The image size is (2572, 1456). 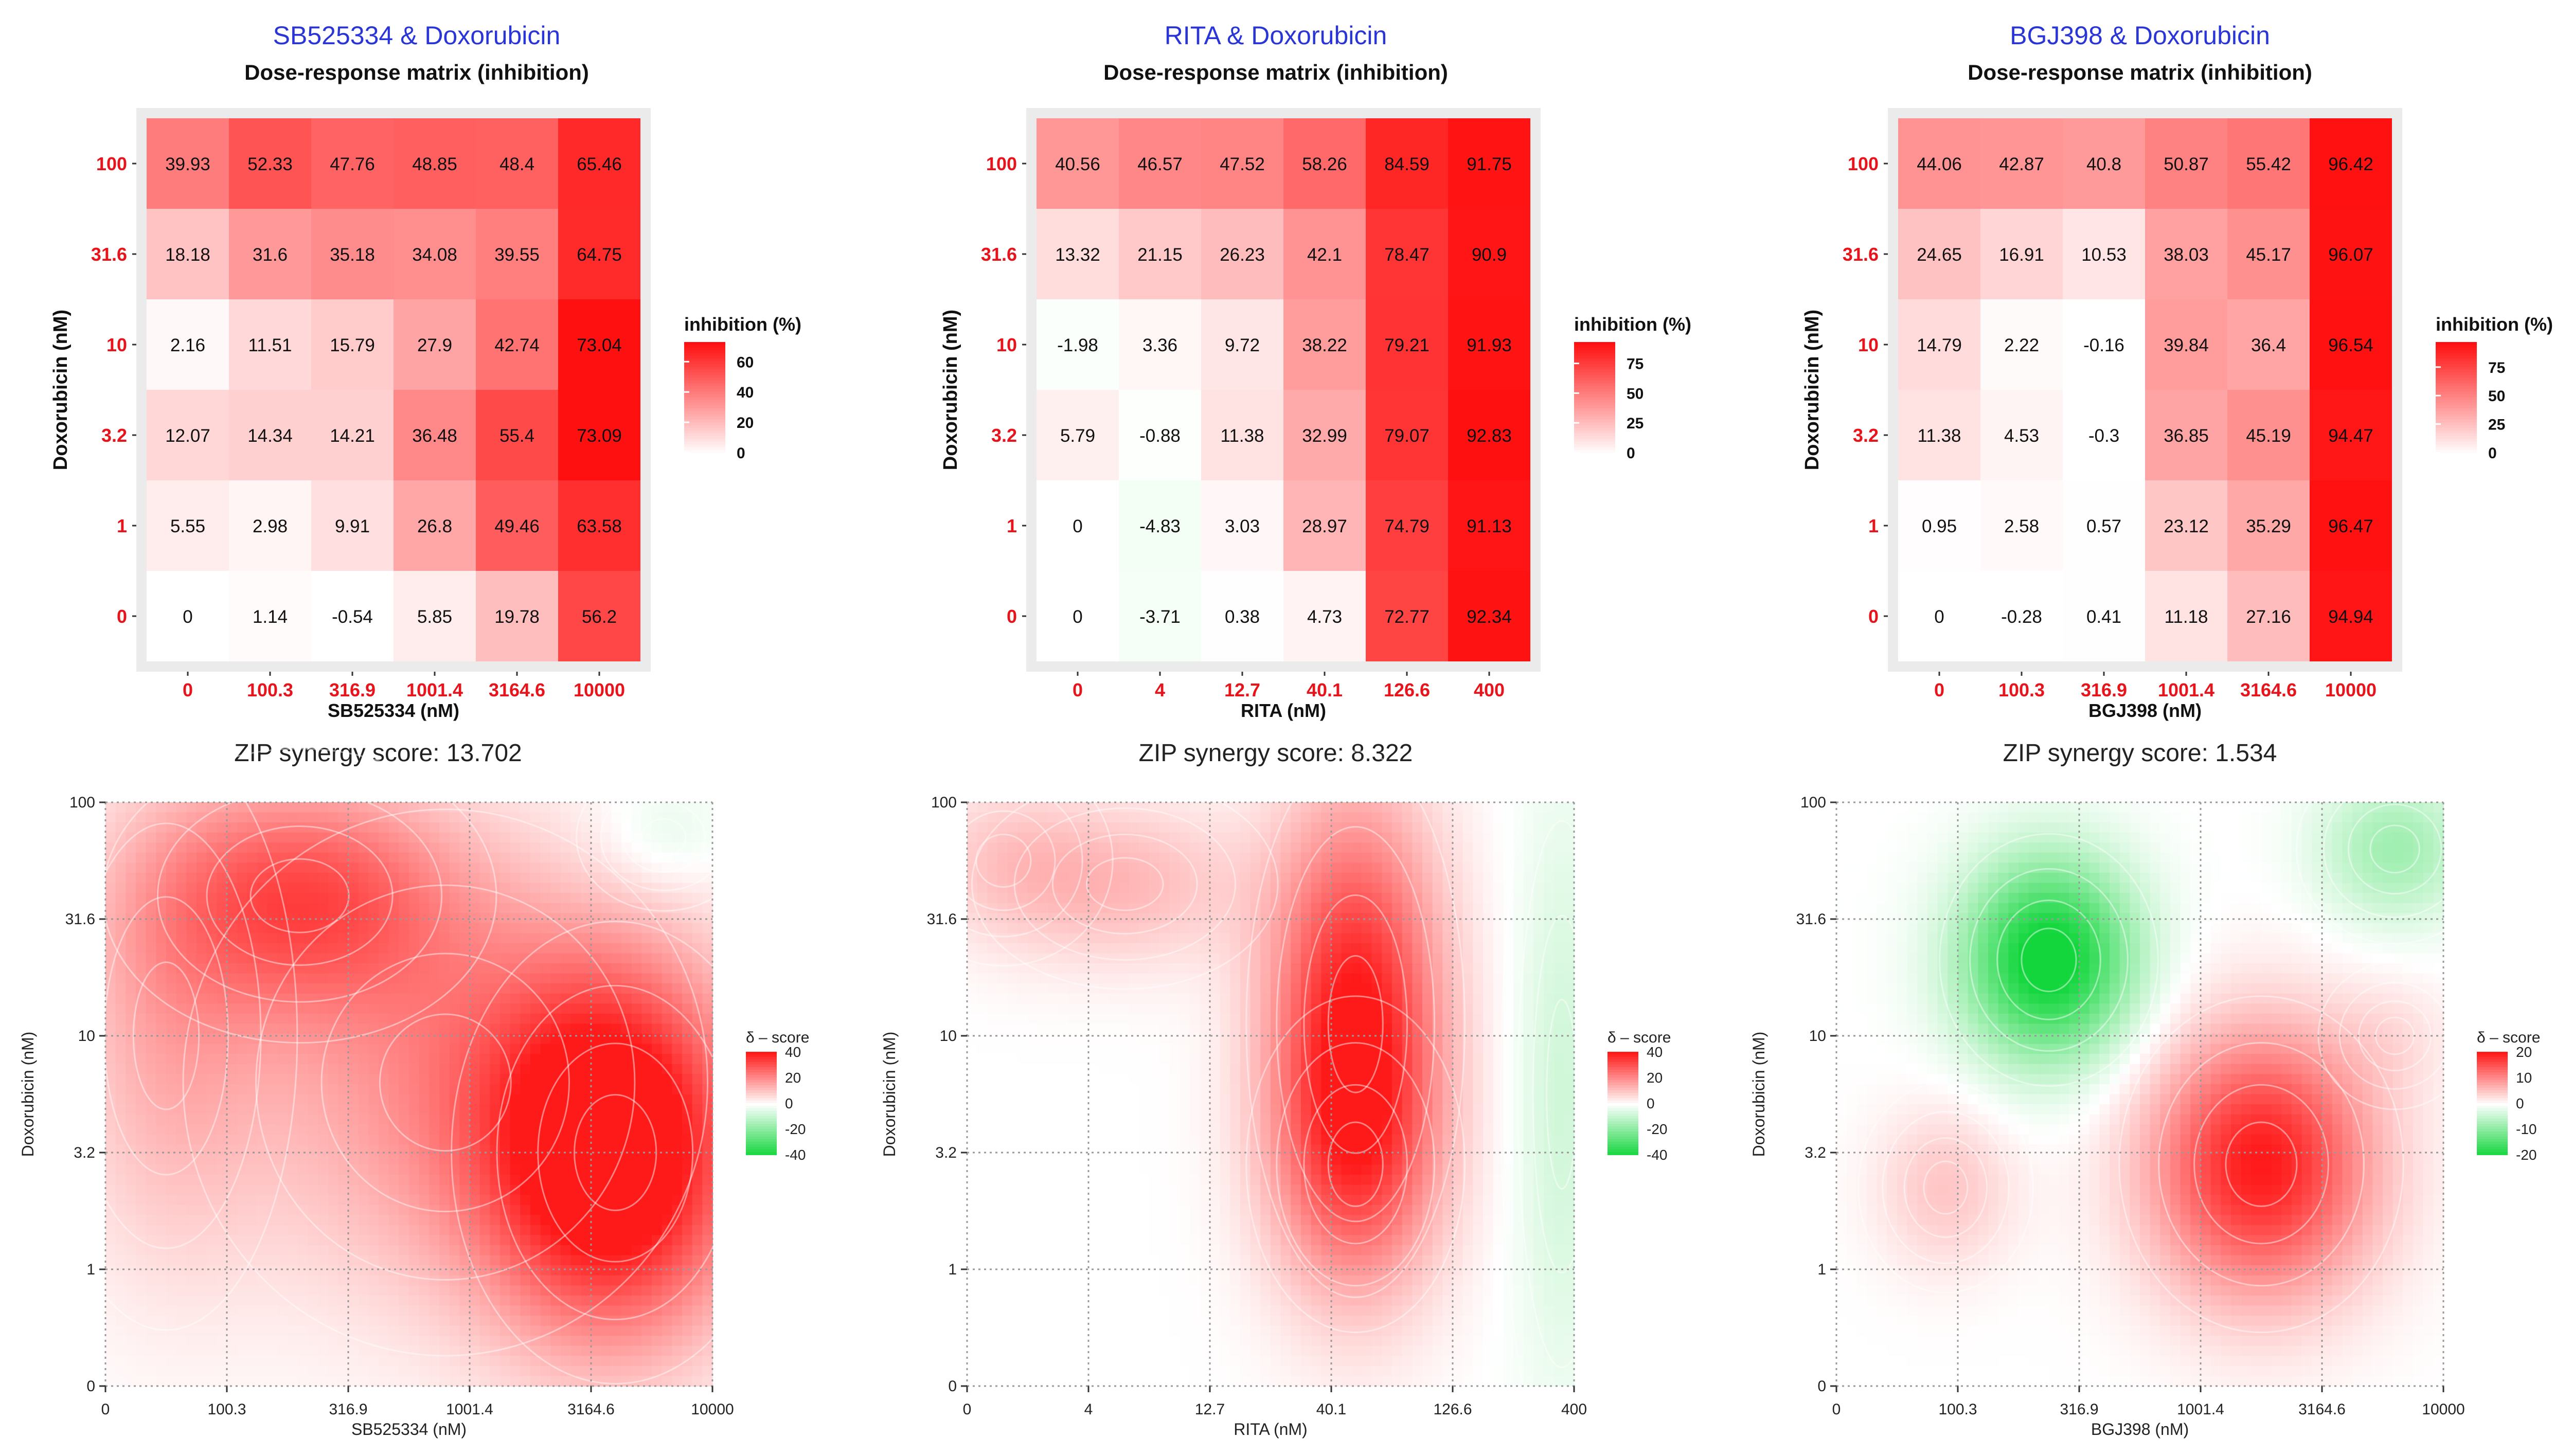 I want to click on chart-title: Dose-response matrix (inhibition), so click(x=2140, y=72).